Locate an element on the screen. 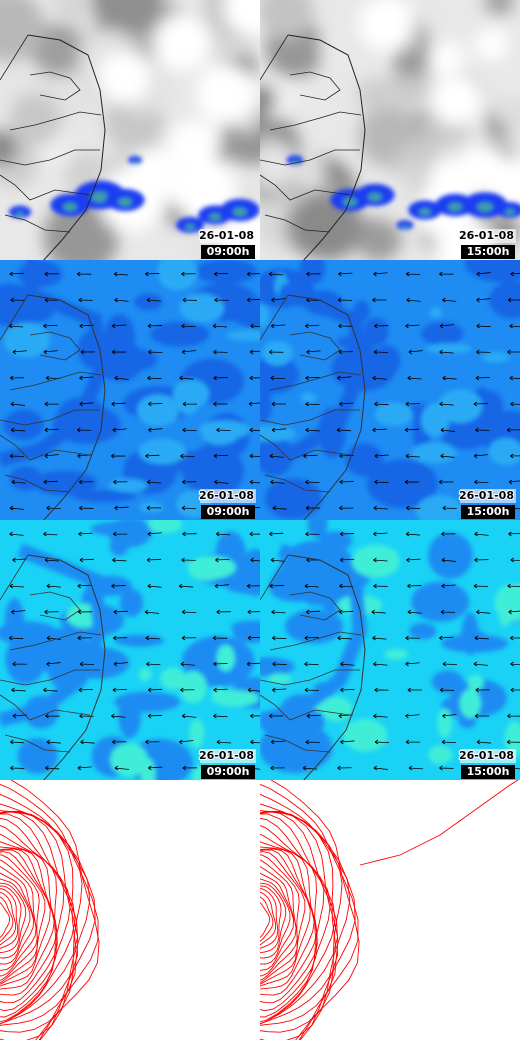  field is located at coordinates (130, 650).